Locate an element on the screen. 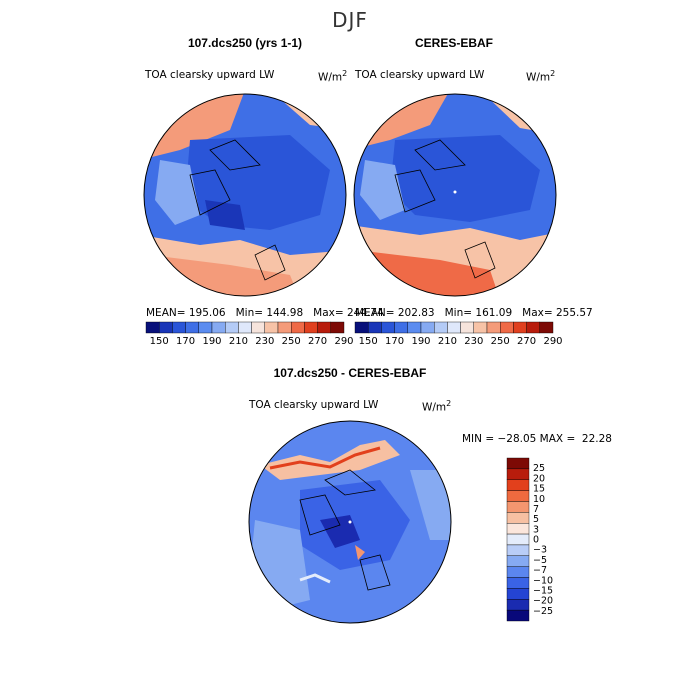 This screenshot has width=700, height=700. panel-3-variable: TOA clearsky upward LW is located at coordinates (314, 405).